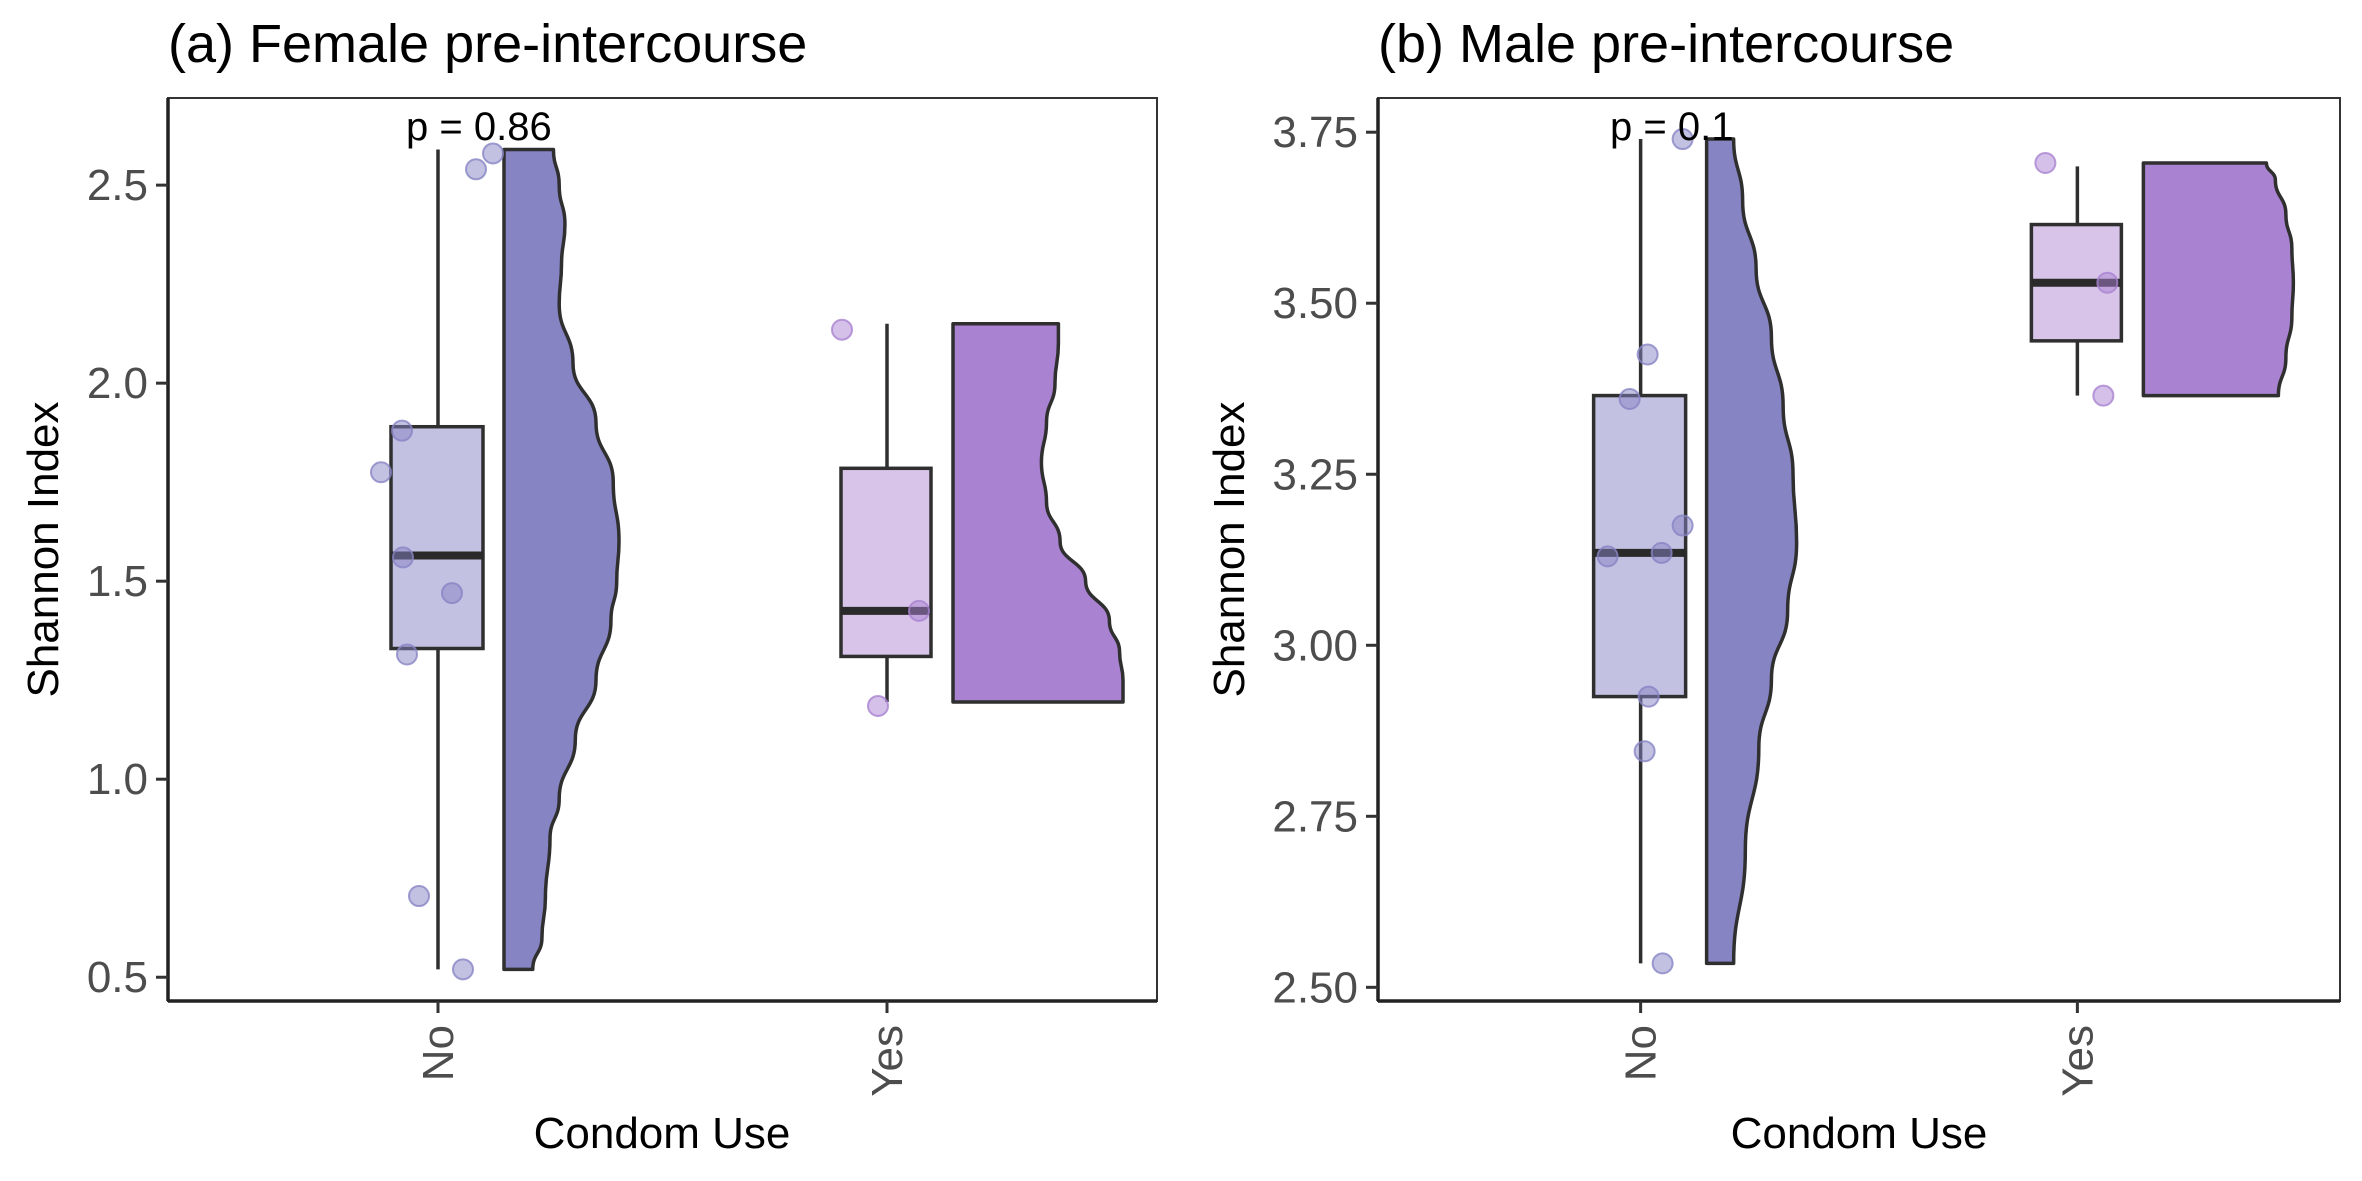 This screenshot has height=1181, width=2362. I want to click on y-tick-label: 3.50, so click(1315, 303).